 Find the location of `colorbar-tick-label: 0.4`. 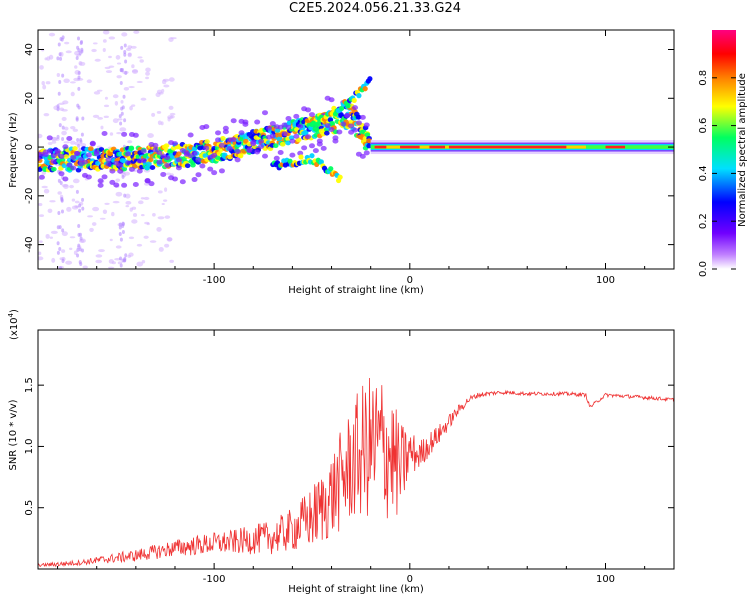

colorbar-tick-label: 0.4 is located at coordinates (703, 173).